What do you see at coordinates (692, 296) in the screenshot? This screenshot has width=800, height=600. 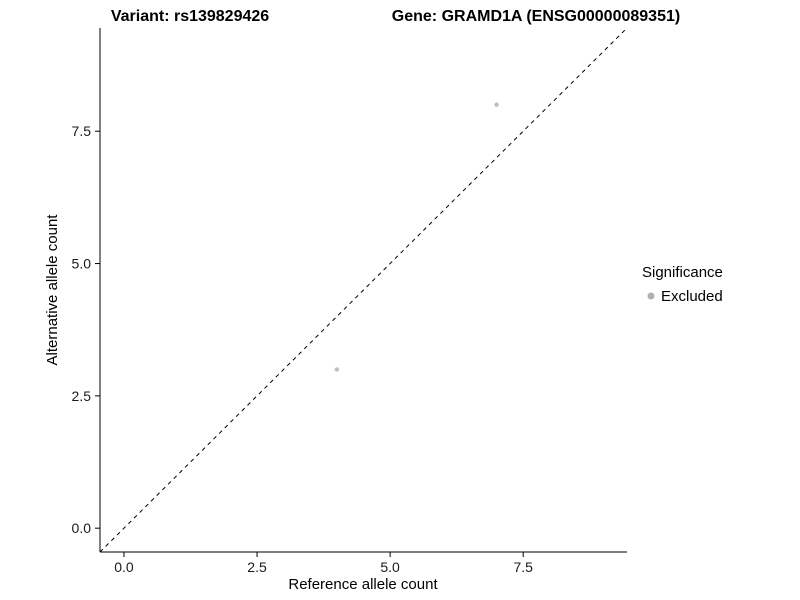 I see `legend-entry-excluded: Excluded` at bounding box center [692, 296].